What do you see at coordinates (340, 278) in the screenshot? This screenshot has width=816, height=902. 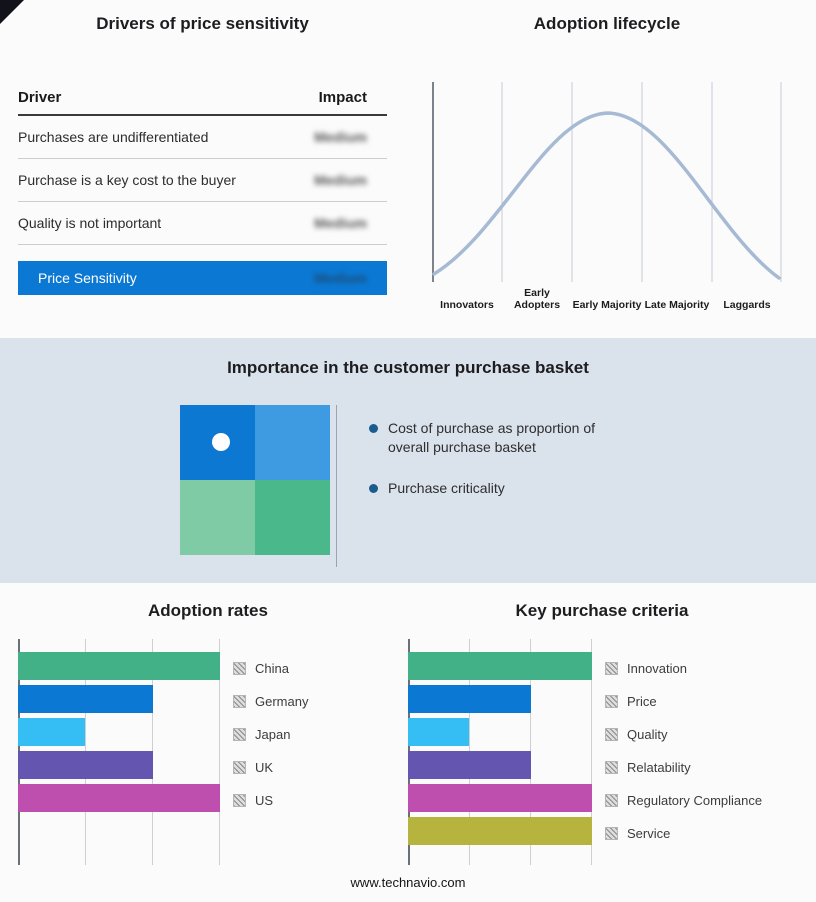 I see `price-sensitivity-impact: Medium` at bounding box center [340, 278].